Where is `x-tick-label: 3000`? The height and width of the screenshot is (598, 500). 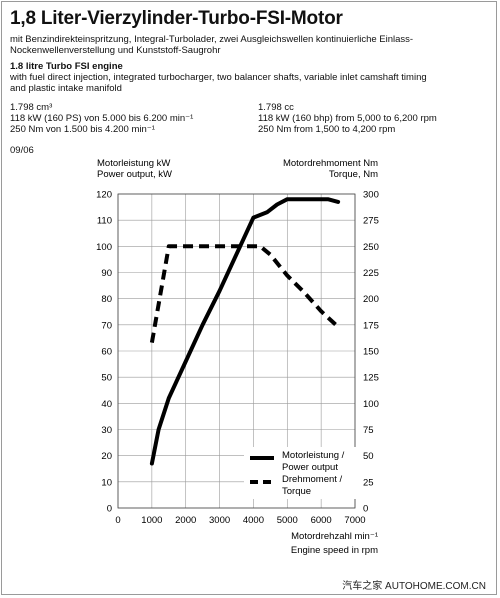 x-tick-label: 3000 is located at coordinates (219, 520).